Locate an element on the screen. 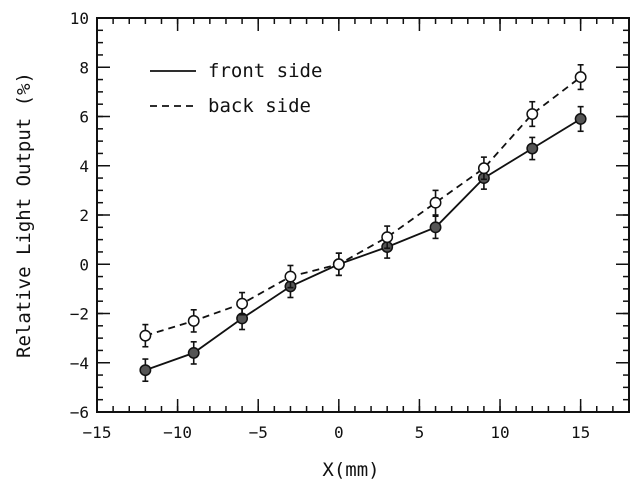 This screenshot has width=633, height=483. y-tick-label: 10 is located at coordinates (79, 18).